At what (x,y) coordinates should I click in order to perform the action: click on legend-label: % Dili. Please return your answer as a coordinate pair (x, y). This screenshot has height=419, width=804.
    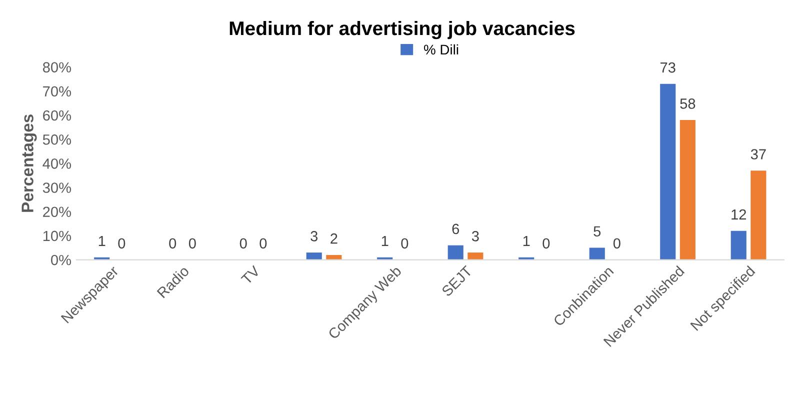
    Looking at the image, I should click on (441, 49).